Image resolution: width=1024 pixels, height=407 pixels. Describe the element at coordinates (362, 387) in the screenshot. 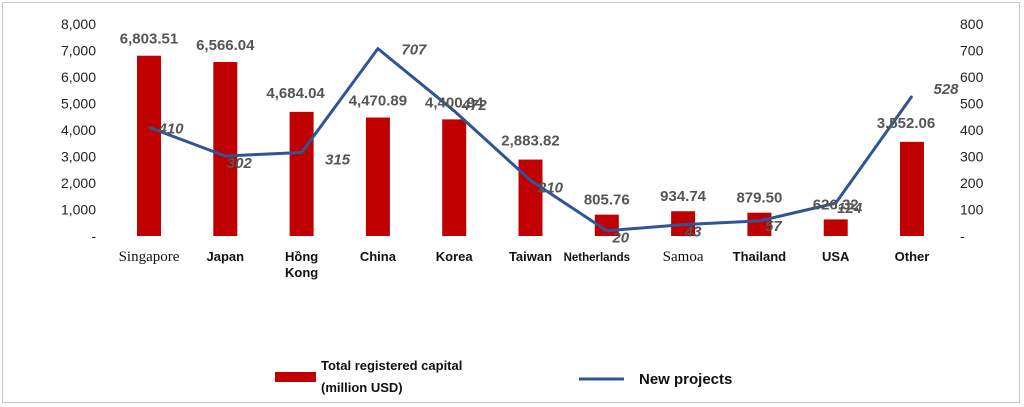

I see `legend-bar-label-line2: (million USD)` at that location.